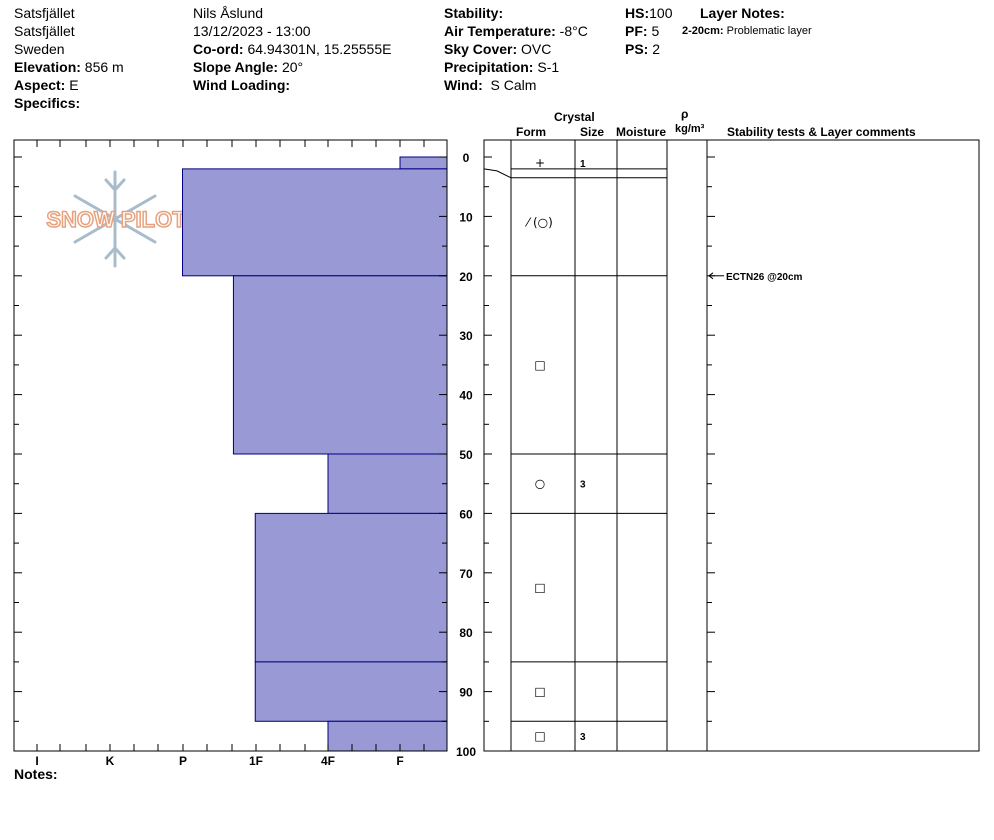 The width and height of the screenshot is (994, 840). What do you see at coordinates (328, 761) in the screenshot?
I see `hardness-tick-label-4F: 4F` at bounding box center [328, 761].